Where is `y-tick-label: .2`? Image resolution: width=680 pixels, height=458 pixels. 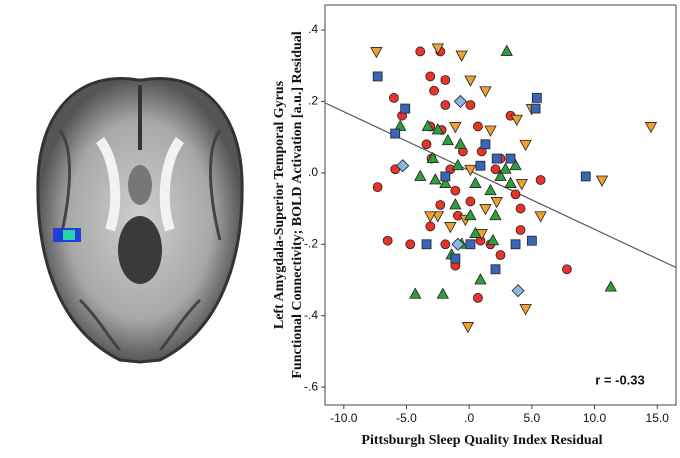
y-tick-label: .2 is located at coordinates (313, 101).